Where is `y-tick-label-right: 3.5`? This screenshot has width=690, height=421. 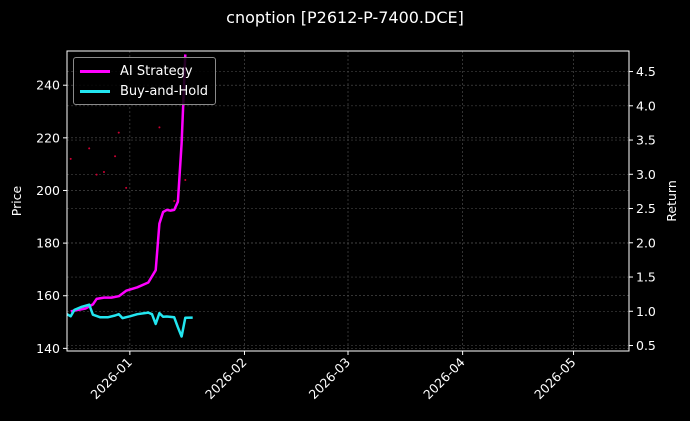
y-tick-label-right: 3.5 is located at coordinates (646, 140).